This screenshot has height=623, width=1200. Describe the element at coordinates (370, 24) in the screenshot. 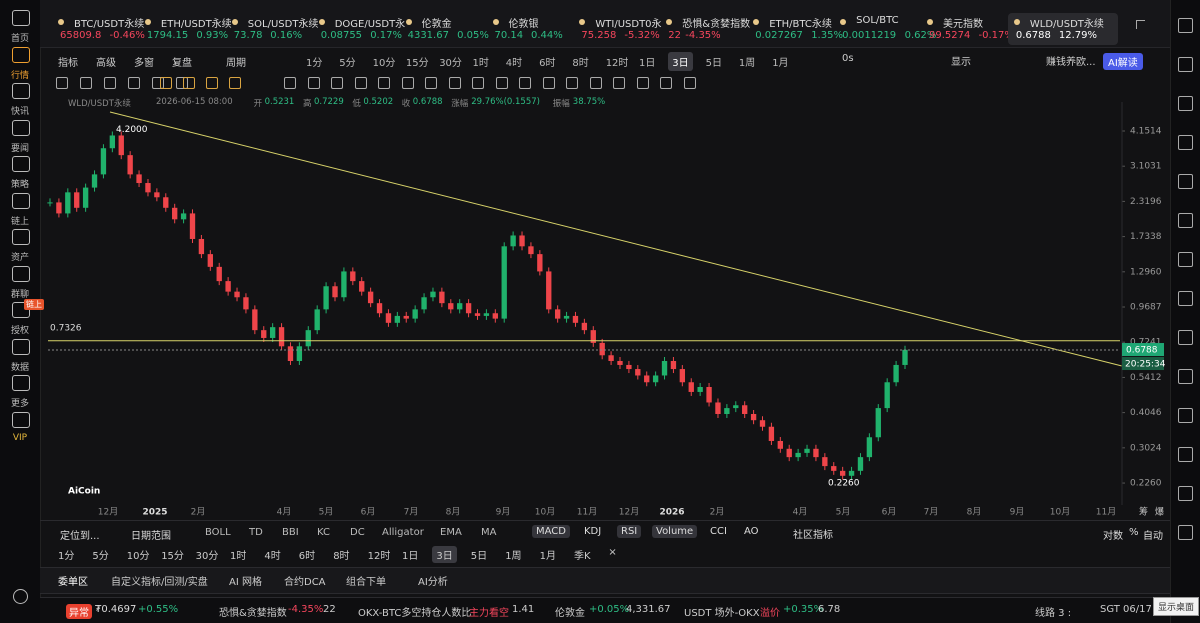

I see `ticker-name: DOGE/USDT永` at that location.